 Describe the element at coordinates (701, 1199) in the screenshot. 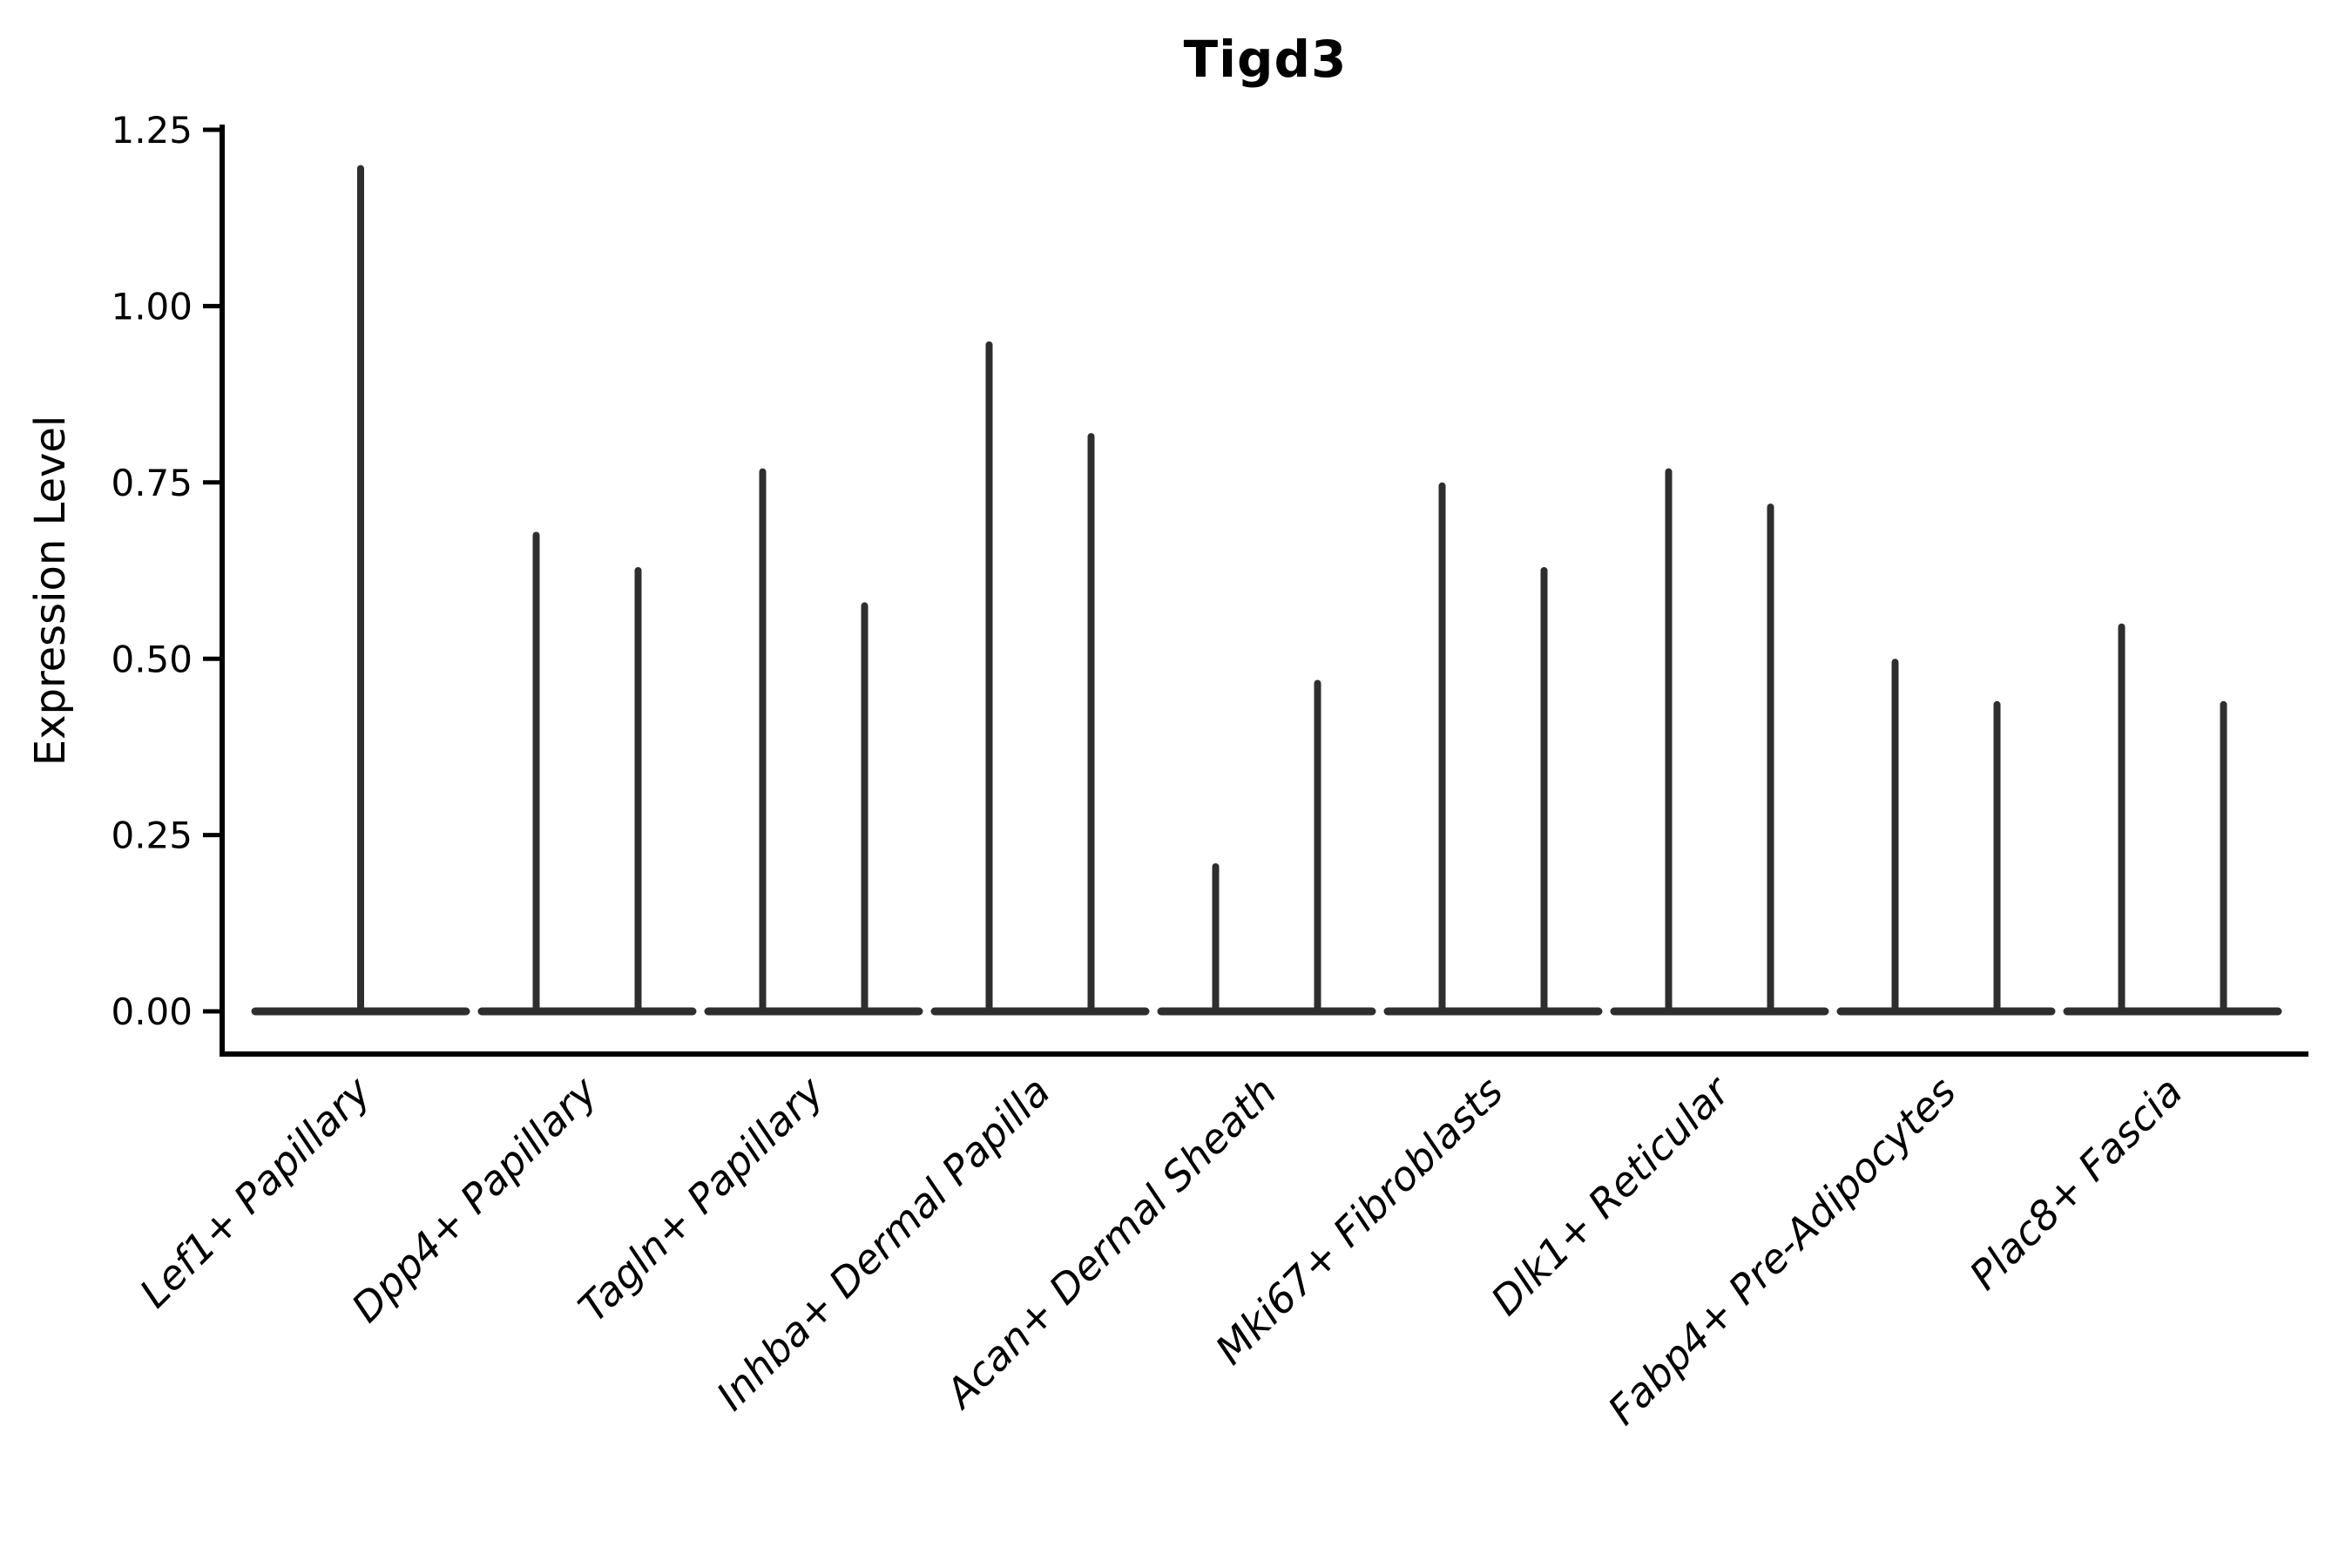

I see `x-tick-label: Tagln+ Papillary` at that location.